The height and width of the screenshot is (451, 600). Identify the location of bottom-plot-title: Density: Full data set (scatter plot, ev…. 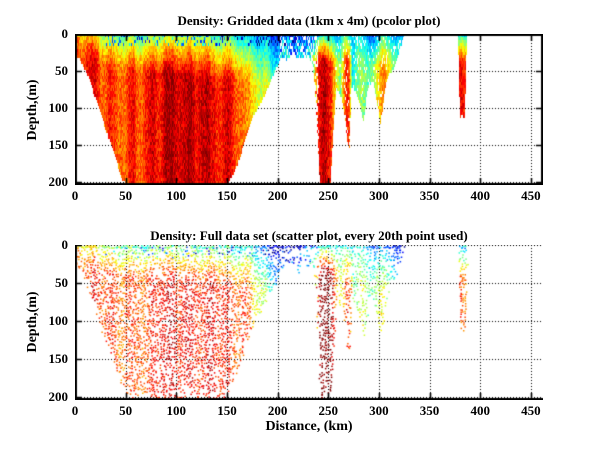
(309, 235).